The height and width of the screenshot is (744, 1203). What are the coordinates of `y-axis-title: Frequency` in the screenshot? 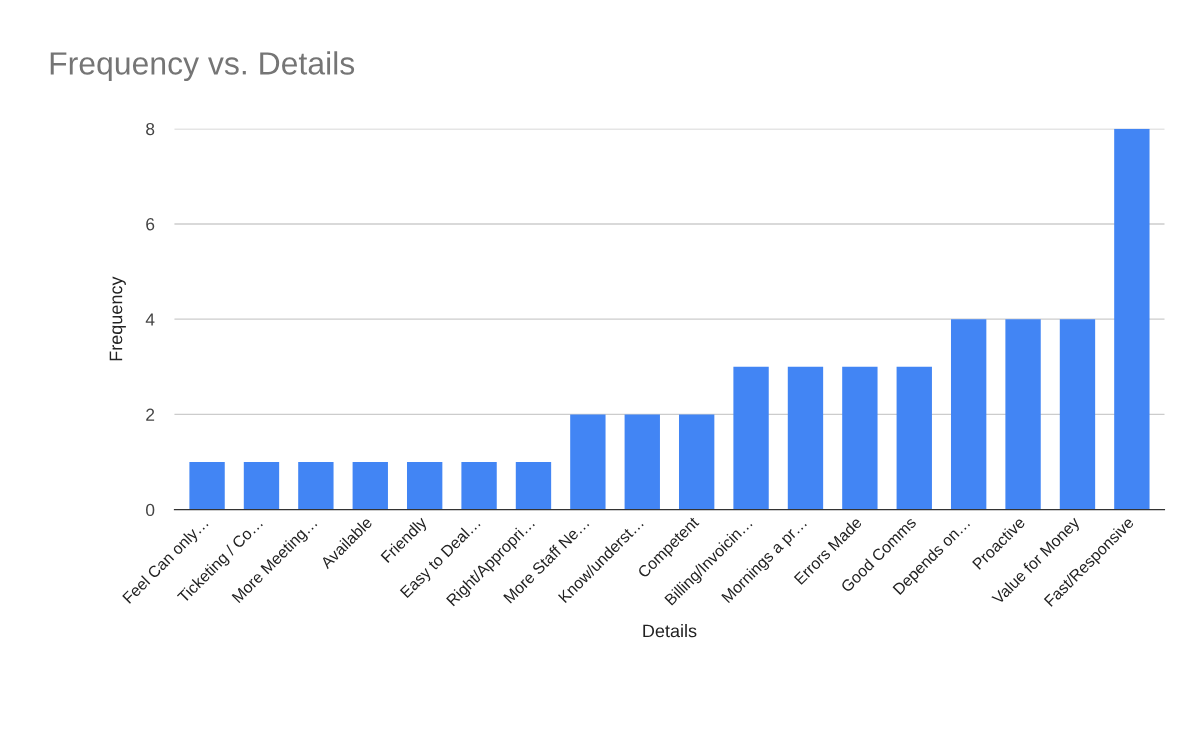 It's located at (117, 318).